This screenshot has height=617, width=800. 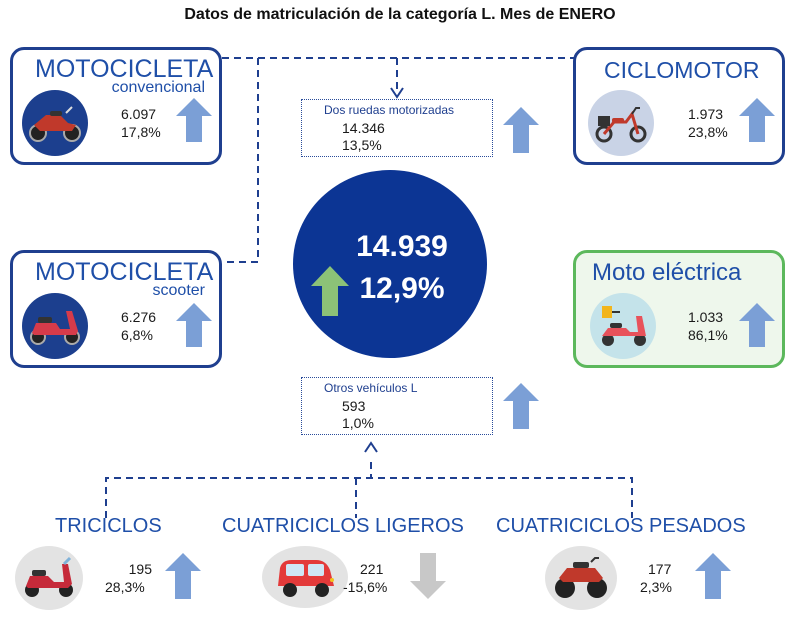 What do you see at coordinates (372, 569) in the screenshot?
I see `cuatriciclos-ligeros-value: 221` at bounding box center [372, 569].